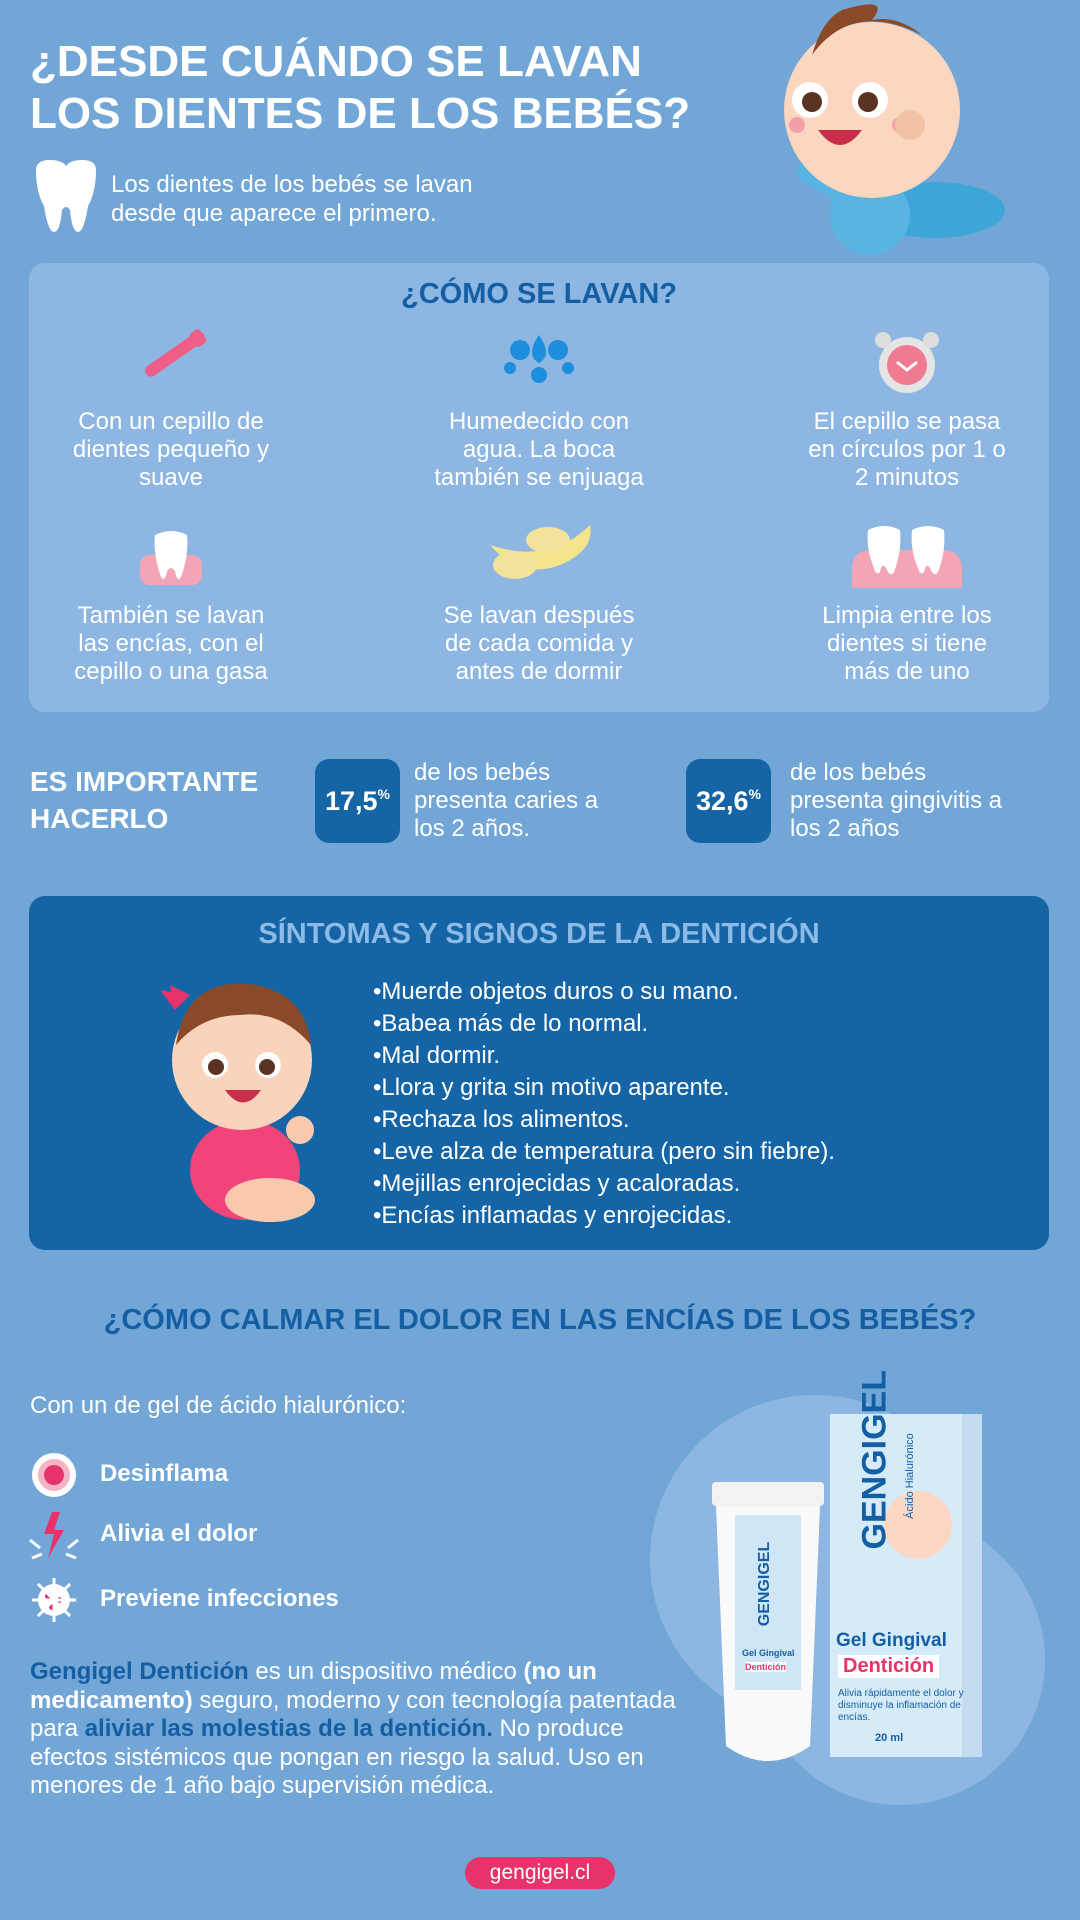 The width and height of the screenshot is (1080, 1920). What do you see at coordinates (907, 557) in the screenshot?
I see `teeth-icon` at bounding box center [907, 557].